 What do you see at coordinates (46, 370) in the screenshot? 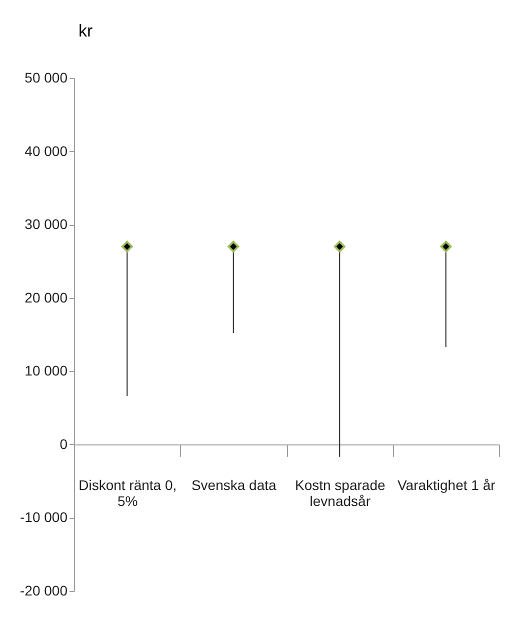
I see `y-tick-label: 10 000` at bounding box center [46, 370].